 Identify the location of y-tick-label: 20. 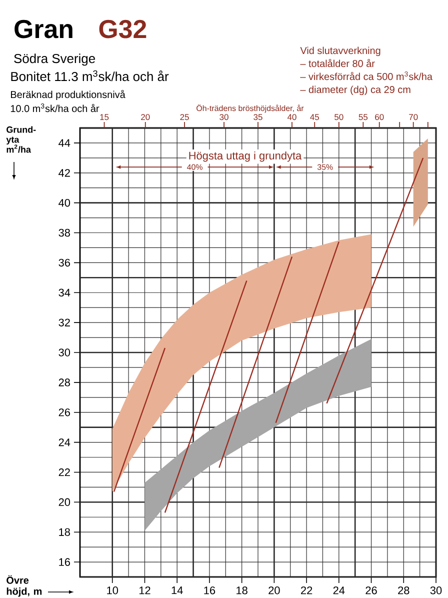
(64, 502).